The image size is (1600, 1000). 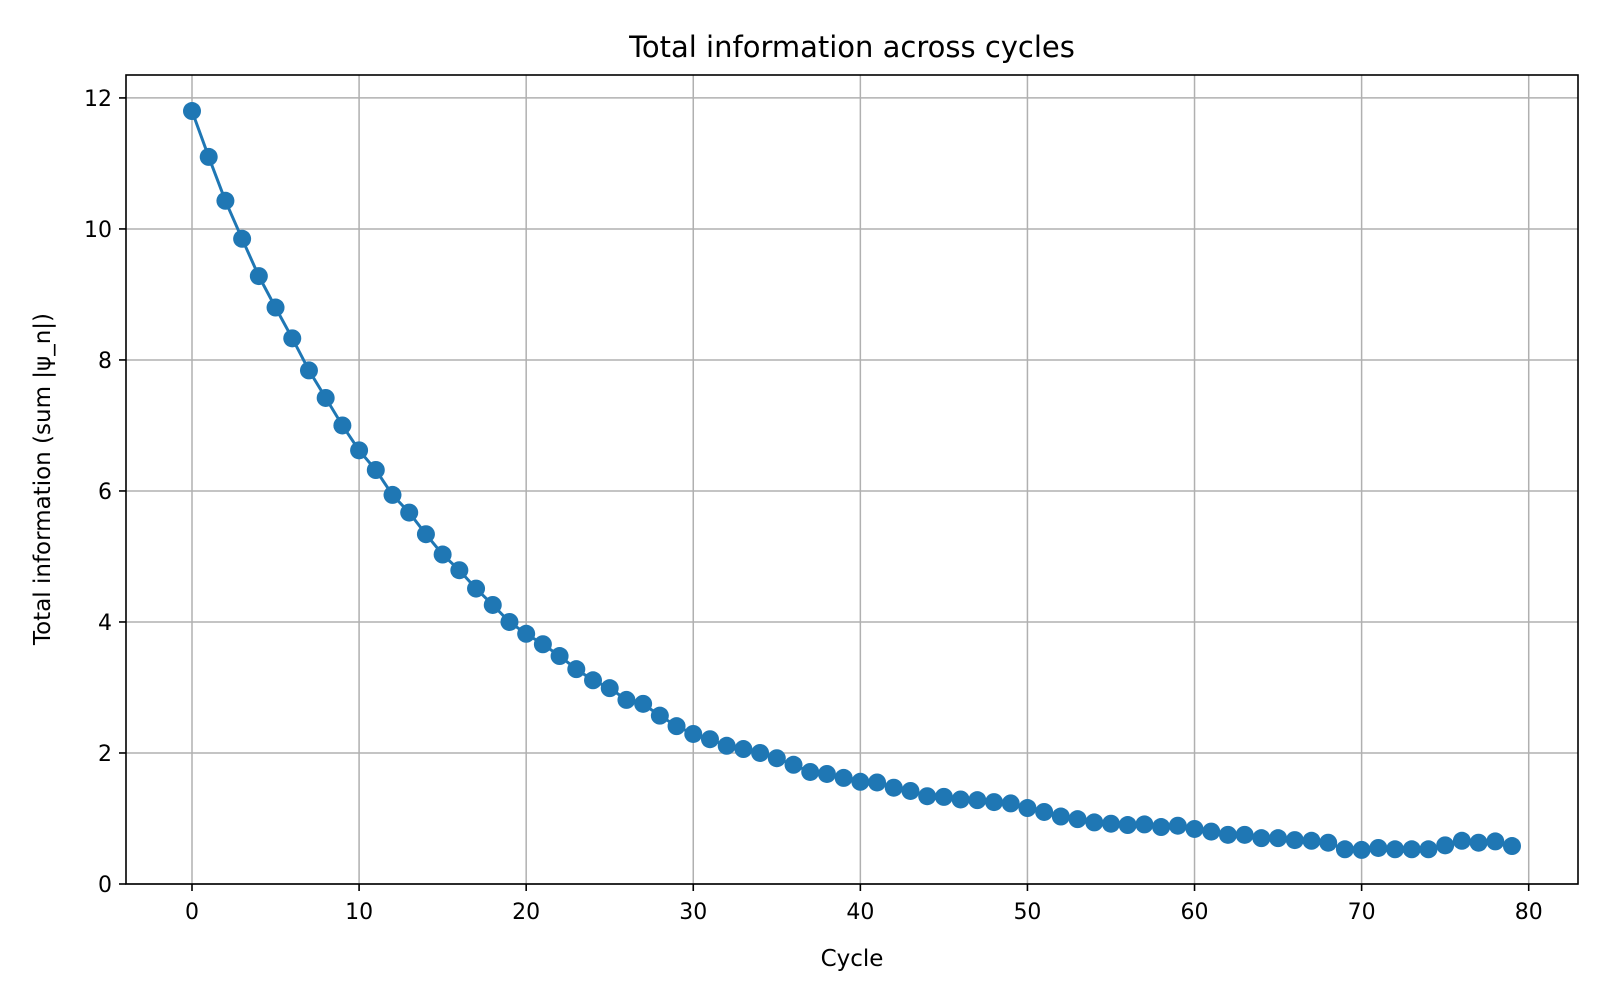 What do you see at coordinates (860, 912) in the screenshot?
I see `x-tick-label: 40` at bounding box center [860, 912].